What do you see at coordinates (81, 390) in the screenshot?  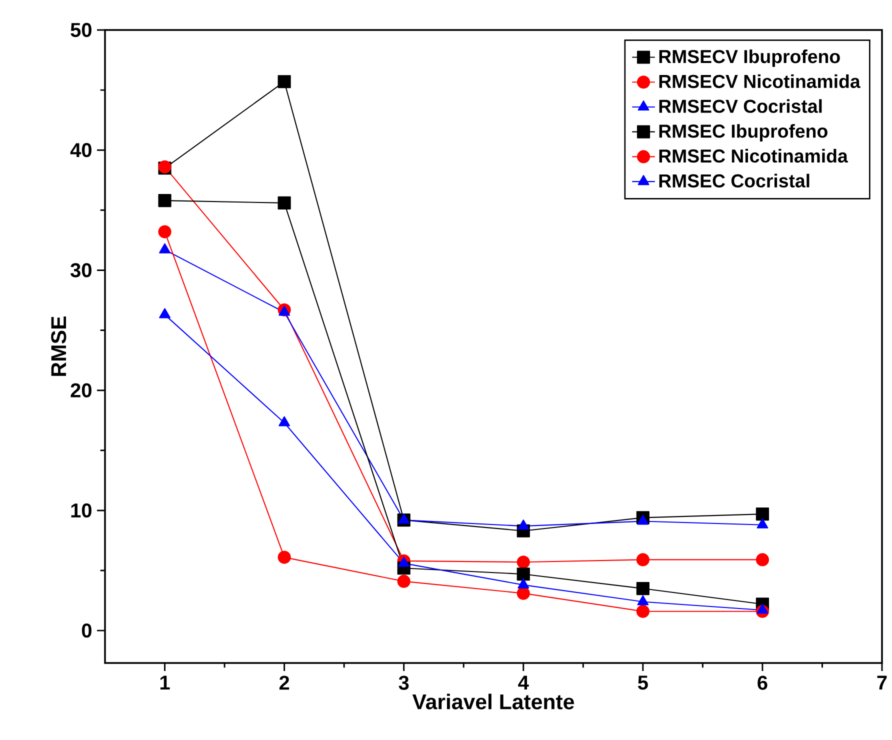 I see `y-tick-label: 20` at bounding box center [81, 390].